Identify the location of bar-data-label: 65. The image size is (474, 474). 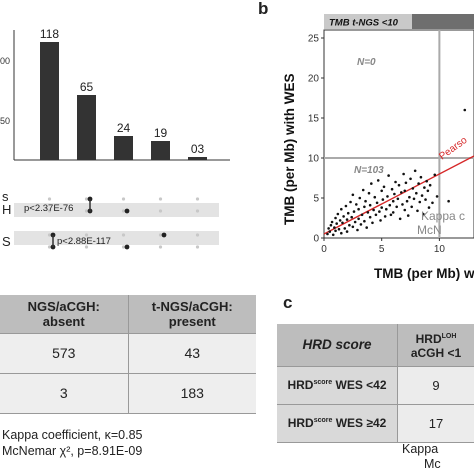
(87, 87).